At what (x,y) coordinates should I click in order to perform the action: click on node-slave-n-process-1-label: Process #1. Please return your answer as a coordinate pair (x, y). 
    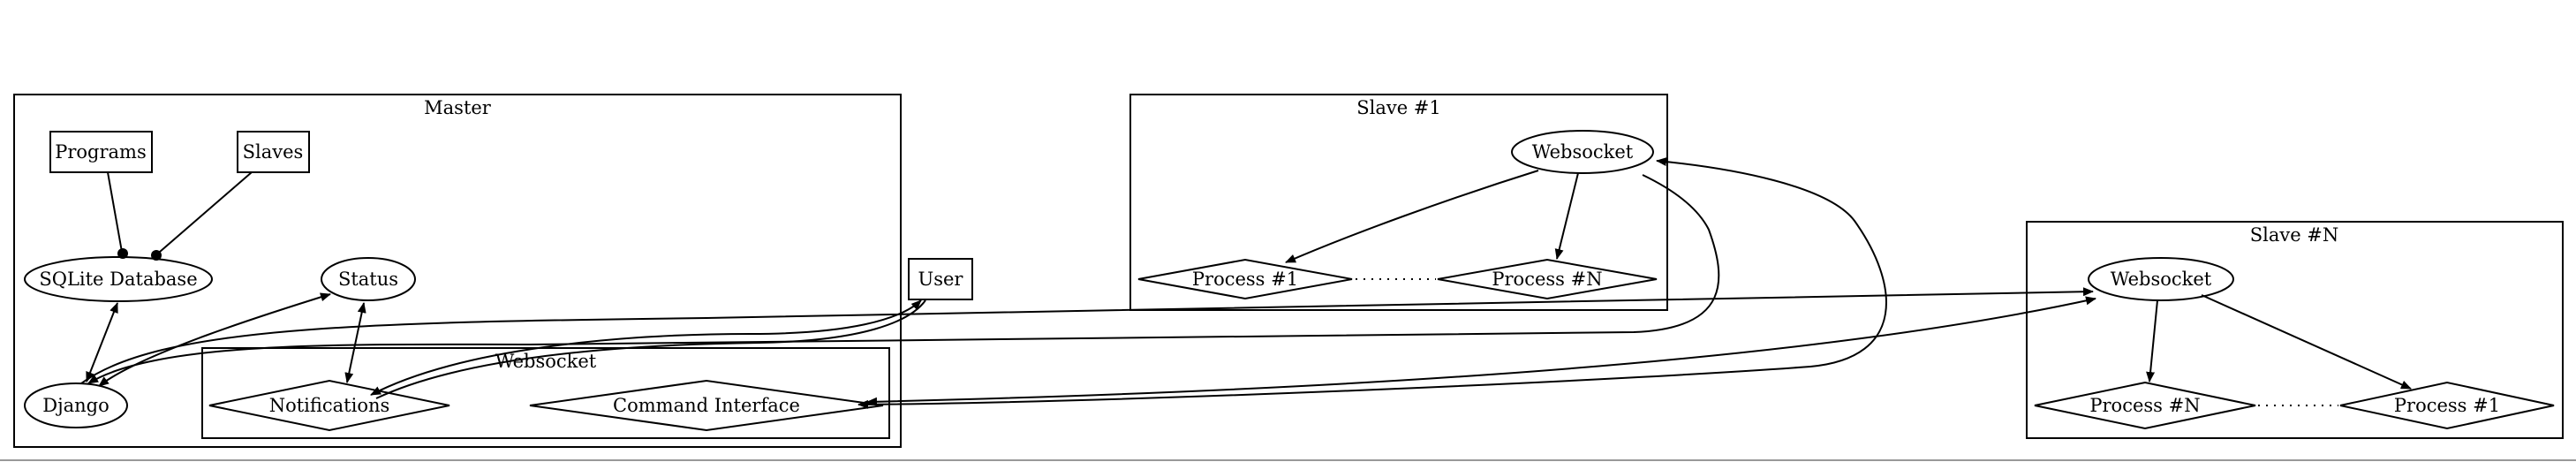
    Looking at the image, I should click on (2447, 405).